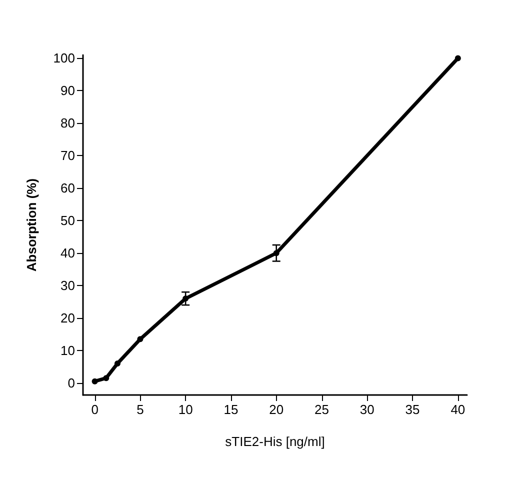  What do you see at coordinates (67, 220) in the screenshot?
I see `y-tick-label: 50` at bounding box center [67, 220].